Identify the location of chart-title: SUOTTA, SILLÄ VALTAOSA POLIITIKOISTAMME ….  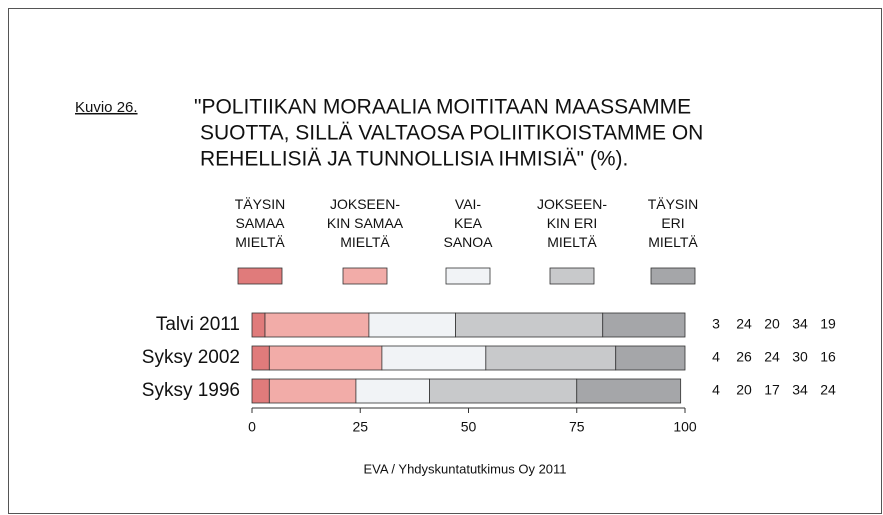
(451, 133).